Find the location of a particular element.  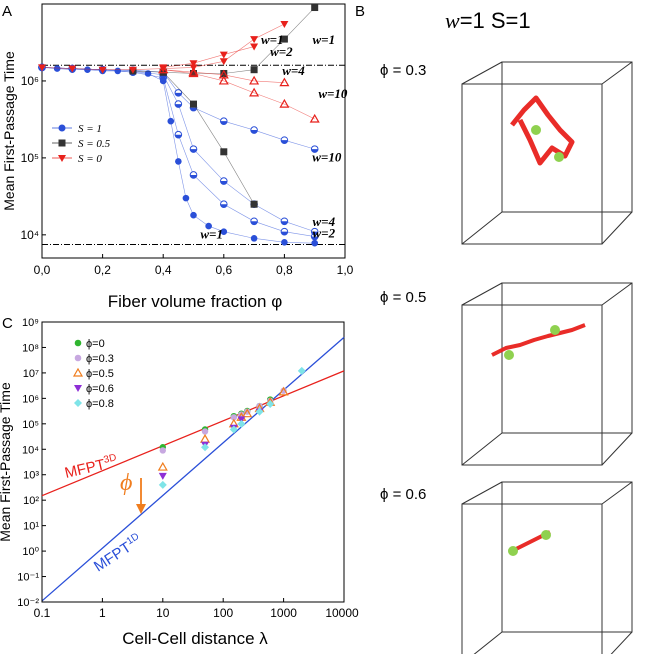

panel-b-title-w: w is located at coordinates (452, 20).